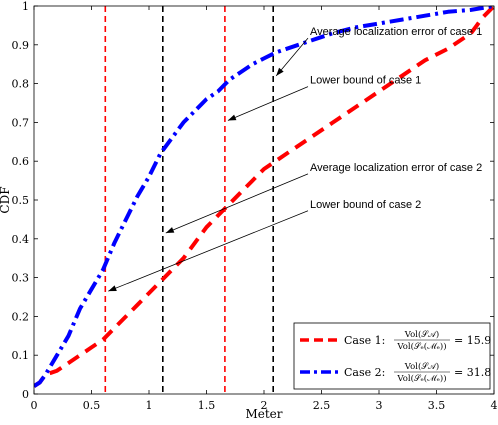 Image resolution: width=498 pixels, height=425 pixels. What do you see at coordinates (421, 334) in the screenshot?
I see `legend-numerator-1: Vol(𝒮𝒜)` at bounding box center [421, 334].